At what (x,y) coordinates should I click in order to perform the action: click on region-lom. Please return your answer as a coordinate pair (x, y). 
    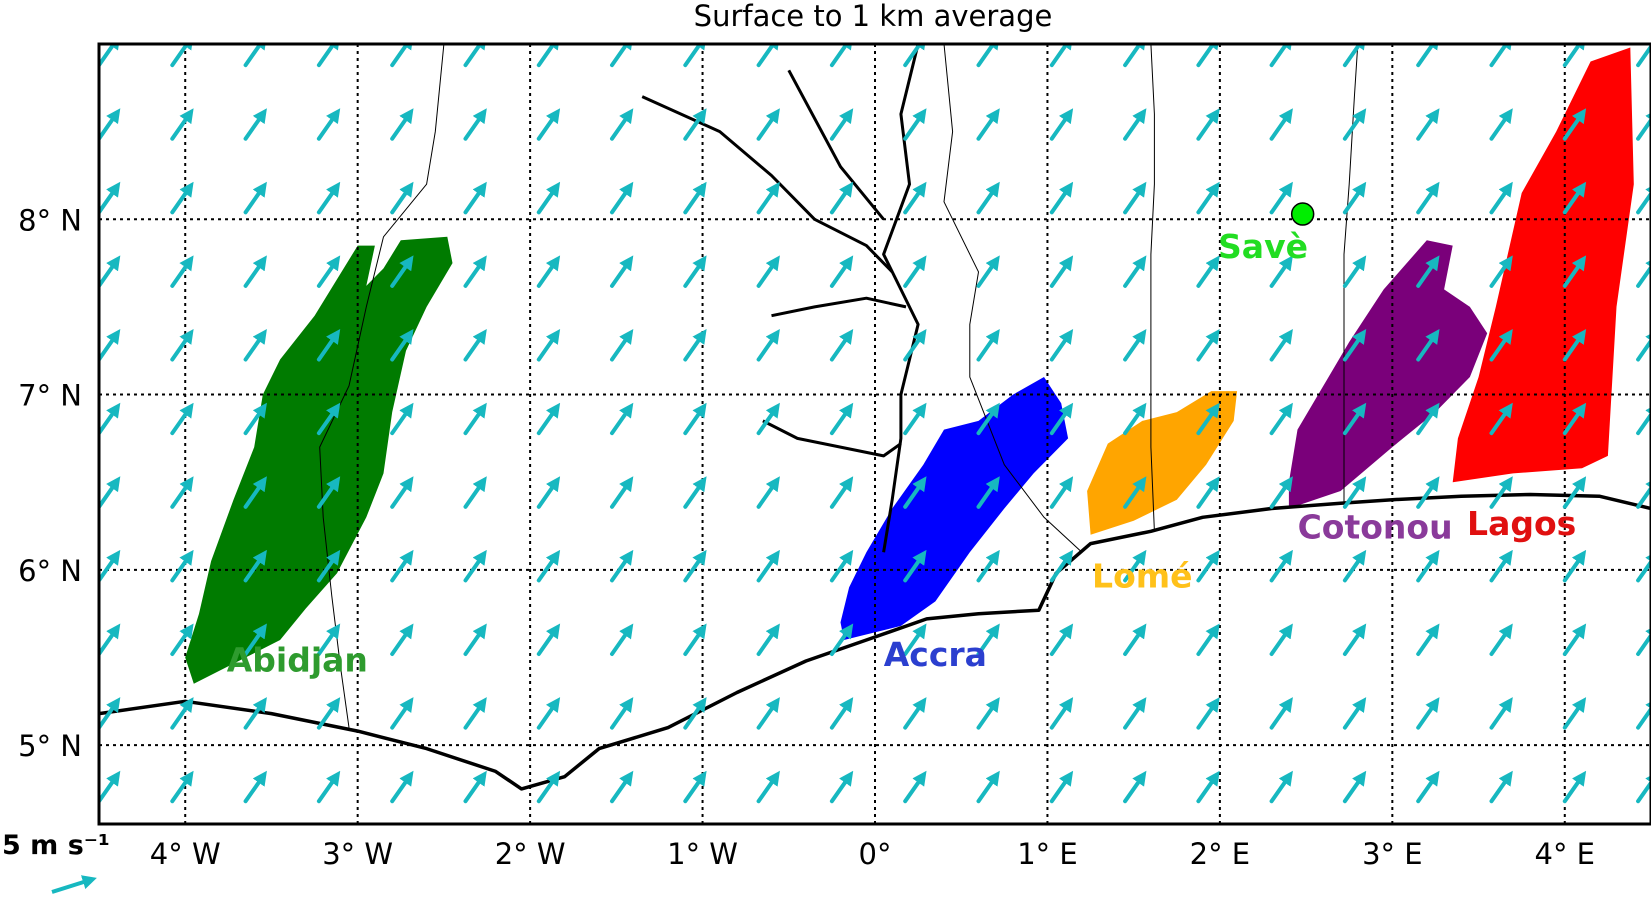
    Looking at the image, I should click on (1162, 463).